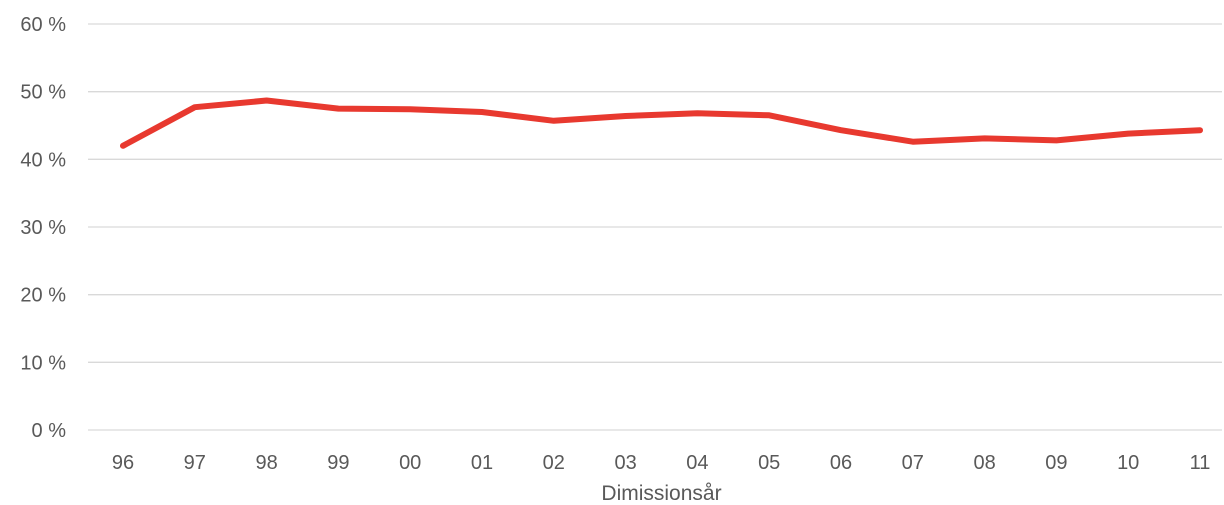 Image resolution: width=1224 pixels, height=505 pixels. What do you see at coordinates (697, 463) in the screenshot?
I see `x-tick-label: 04` at bounding box center [697, 463].